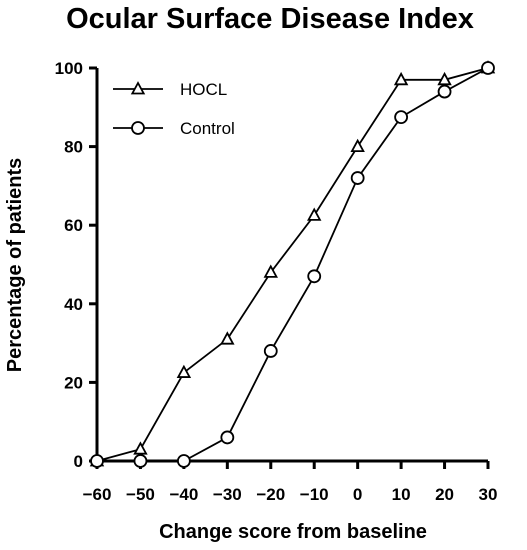 The width and height of the screenshot is (527, 550). What do you see at coordinates (138, 88) in the screenshot?
I see `legend-marker-hocl` at bounding box center [138, 88].